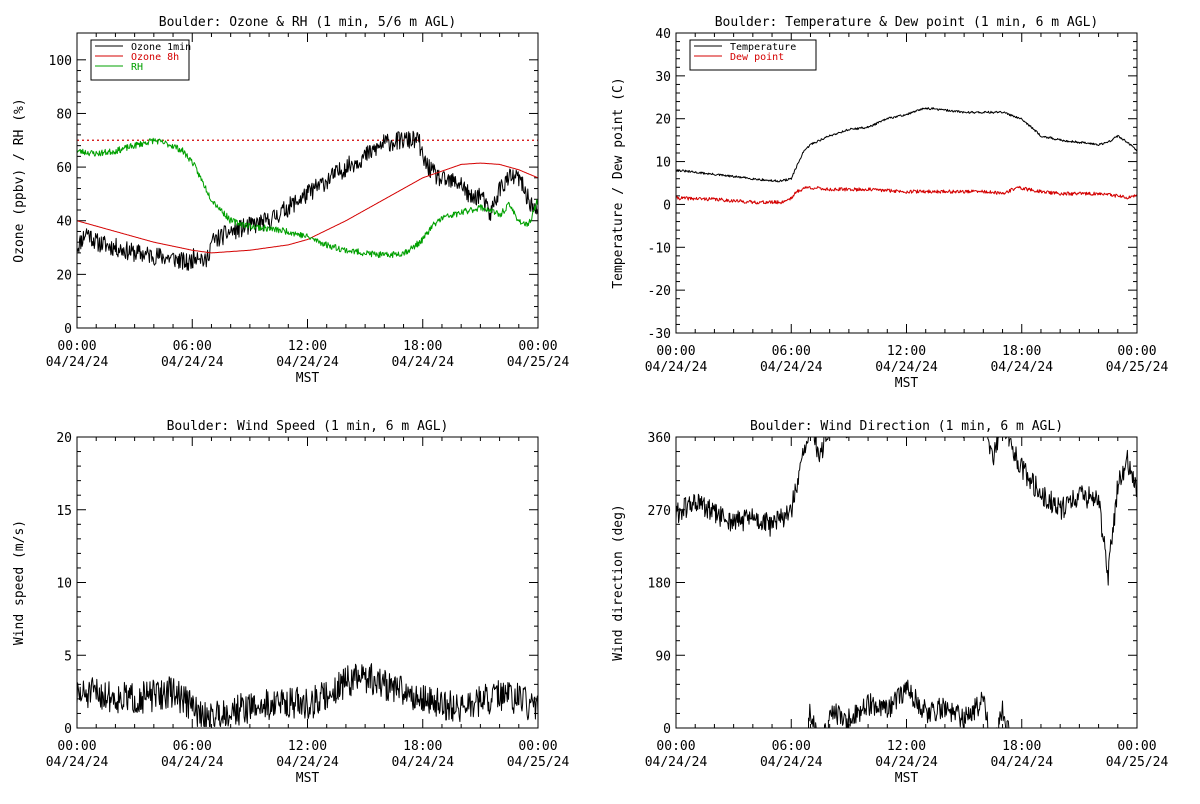 Image resolution: width=1200 pixels, height=804 pixels. What do you see at coordinates (137, 67) in the screenshot?
I see `legend-entry: RH` at bounding box center [137, 67].